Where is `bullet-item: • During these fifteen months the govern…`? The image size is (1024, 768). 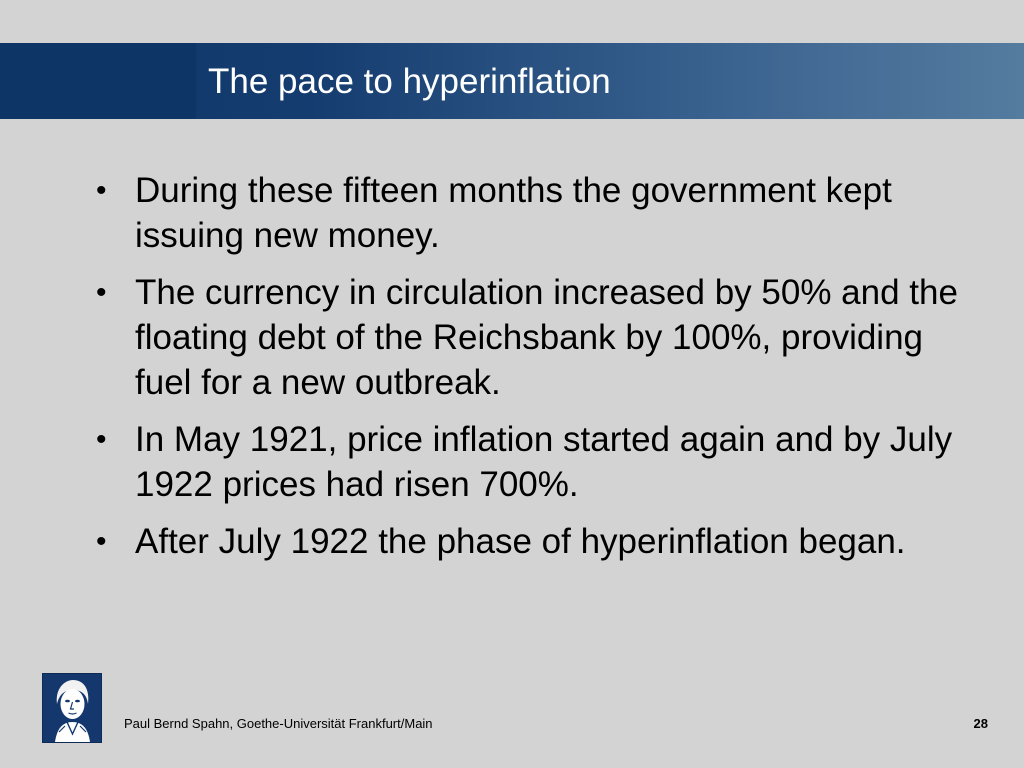 bullet-item: • During these fifteen months the govern… is located at coordinates (536, 213).